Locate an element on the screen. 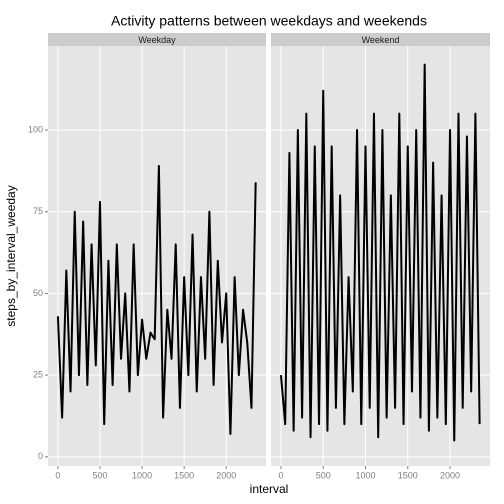 The image size is (504, 504). strip-label: Weekend is located at coordinates (381, 40).